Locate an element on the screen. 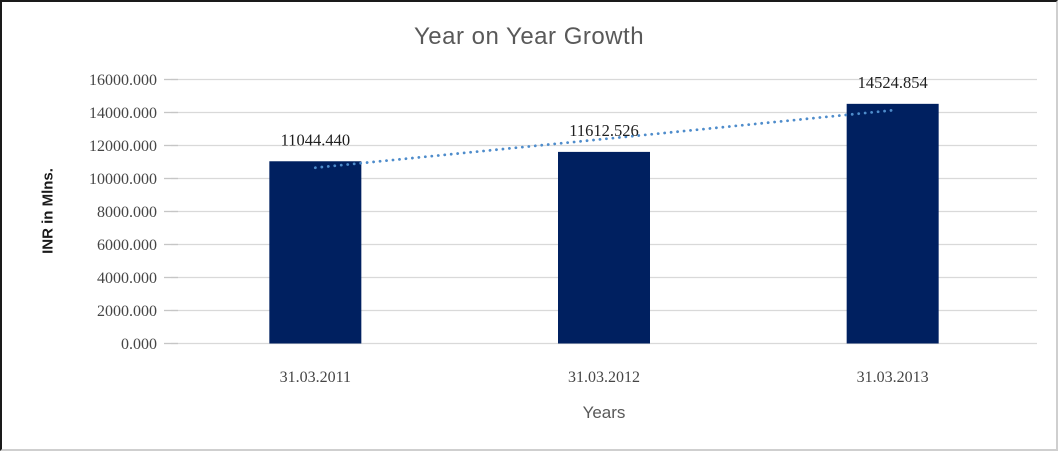  x-axis-title: Years is located at coordinates (604, 412).